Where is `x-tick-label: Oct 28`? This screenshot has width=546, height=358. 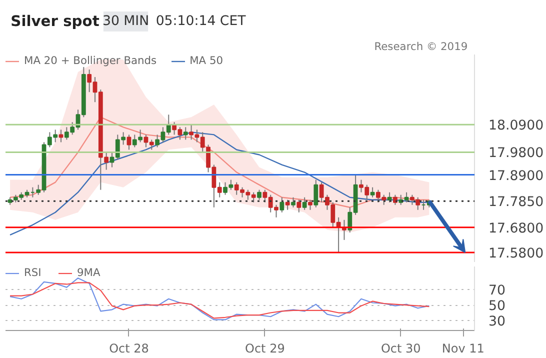 x-tick-label: Oct 28 is located at coordinates (129, 349).